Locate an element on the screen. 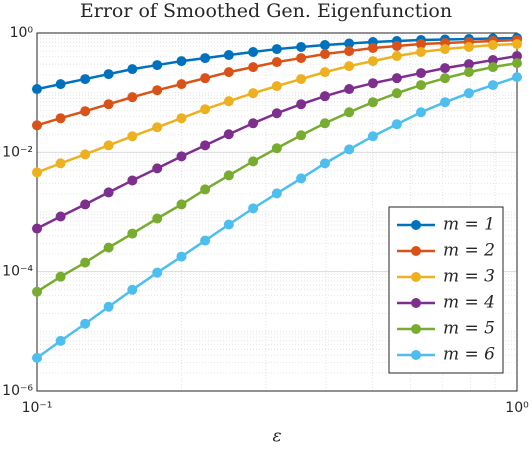  y-tick-label: 10⁻⁶ is located at coordinates (17, 391).